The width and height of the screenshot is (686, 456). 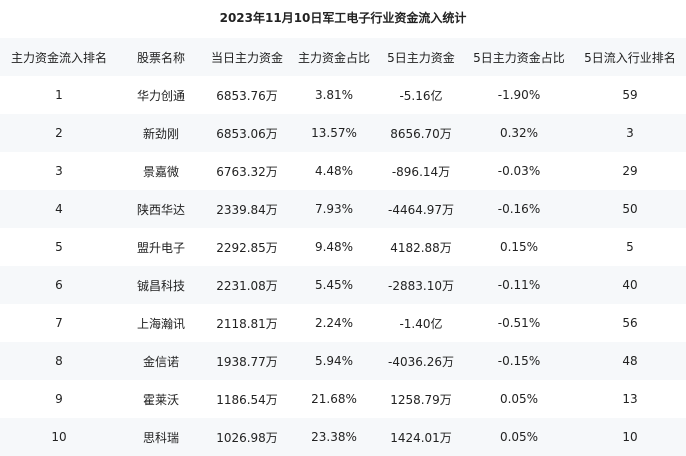 What do you see at coordinates (334, 95) in the screenshot?
I see `table-cell: 3.81%` at bounding box center [334, 95].